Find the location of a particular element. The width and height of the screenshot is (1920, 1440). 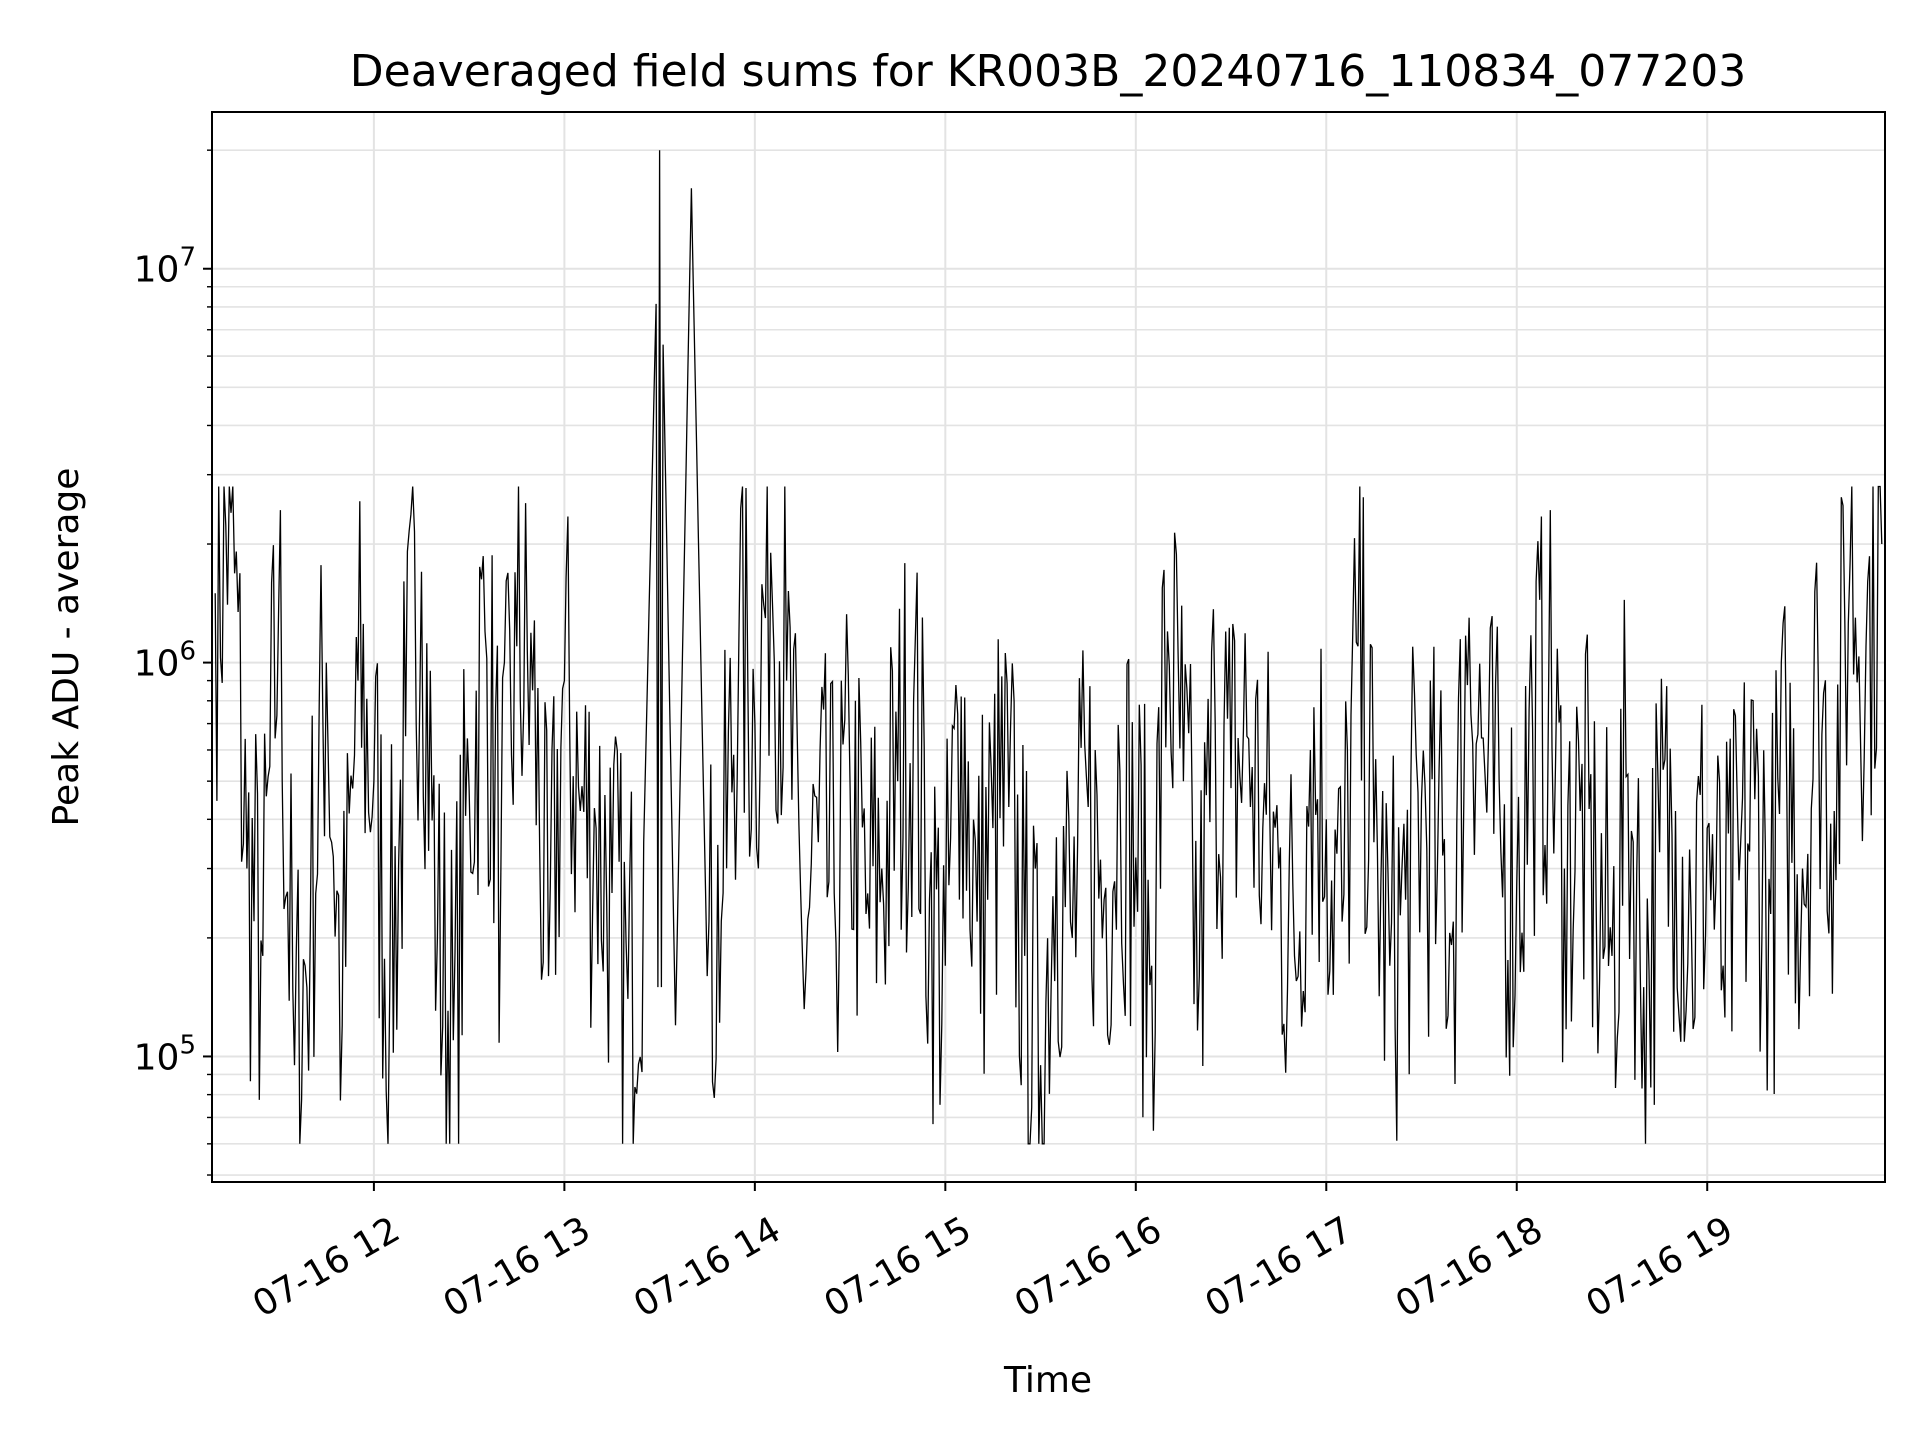

y-tick-labels: 10⁵ 10⁶ 10⁷ is located at coordinates (165, 661).